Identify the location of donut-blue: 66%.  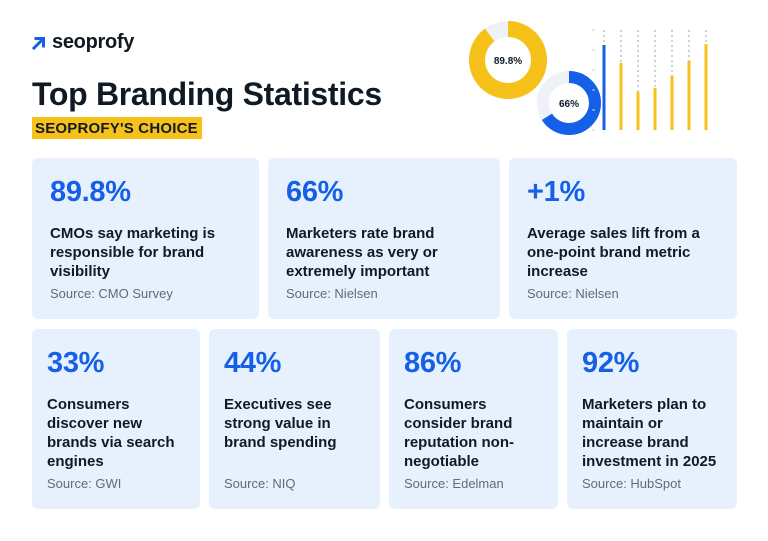
(569, 103).